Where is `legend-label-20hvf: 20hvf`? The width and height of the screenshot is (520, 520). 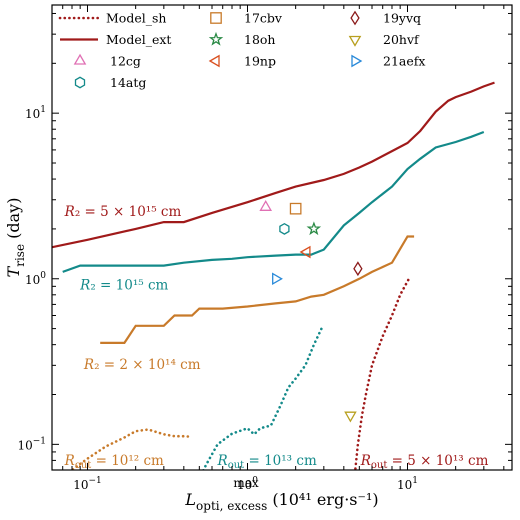 legend-label-20hvf: 20hvf is located at coordinates (401, 39).